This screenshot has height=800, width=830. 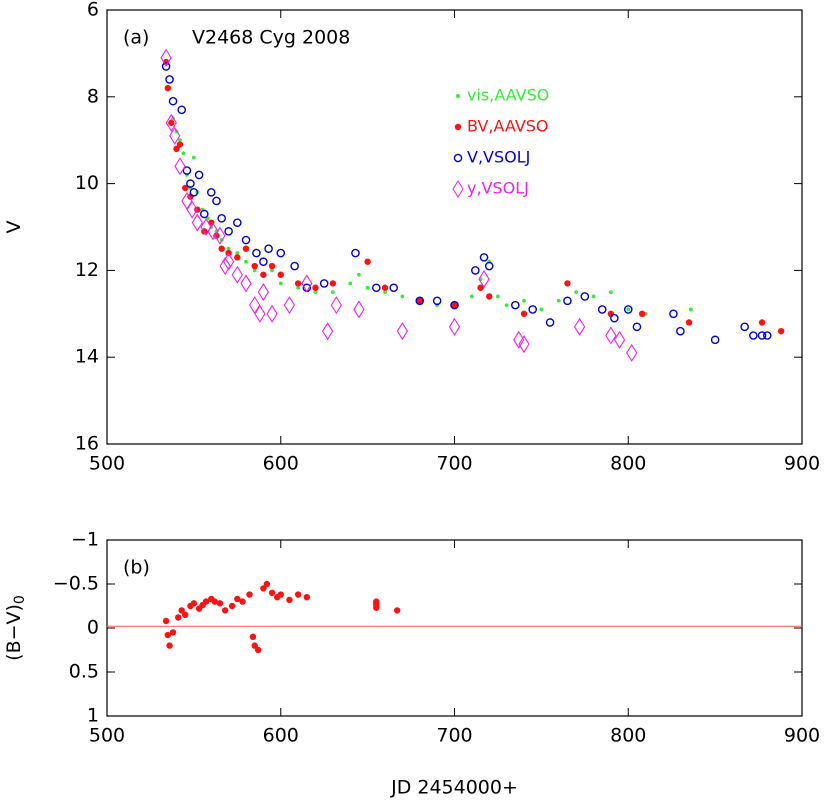 I want to click on x-axis-label: JD 2454000+, so click(x=454, y=788).